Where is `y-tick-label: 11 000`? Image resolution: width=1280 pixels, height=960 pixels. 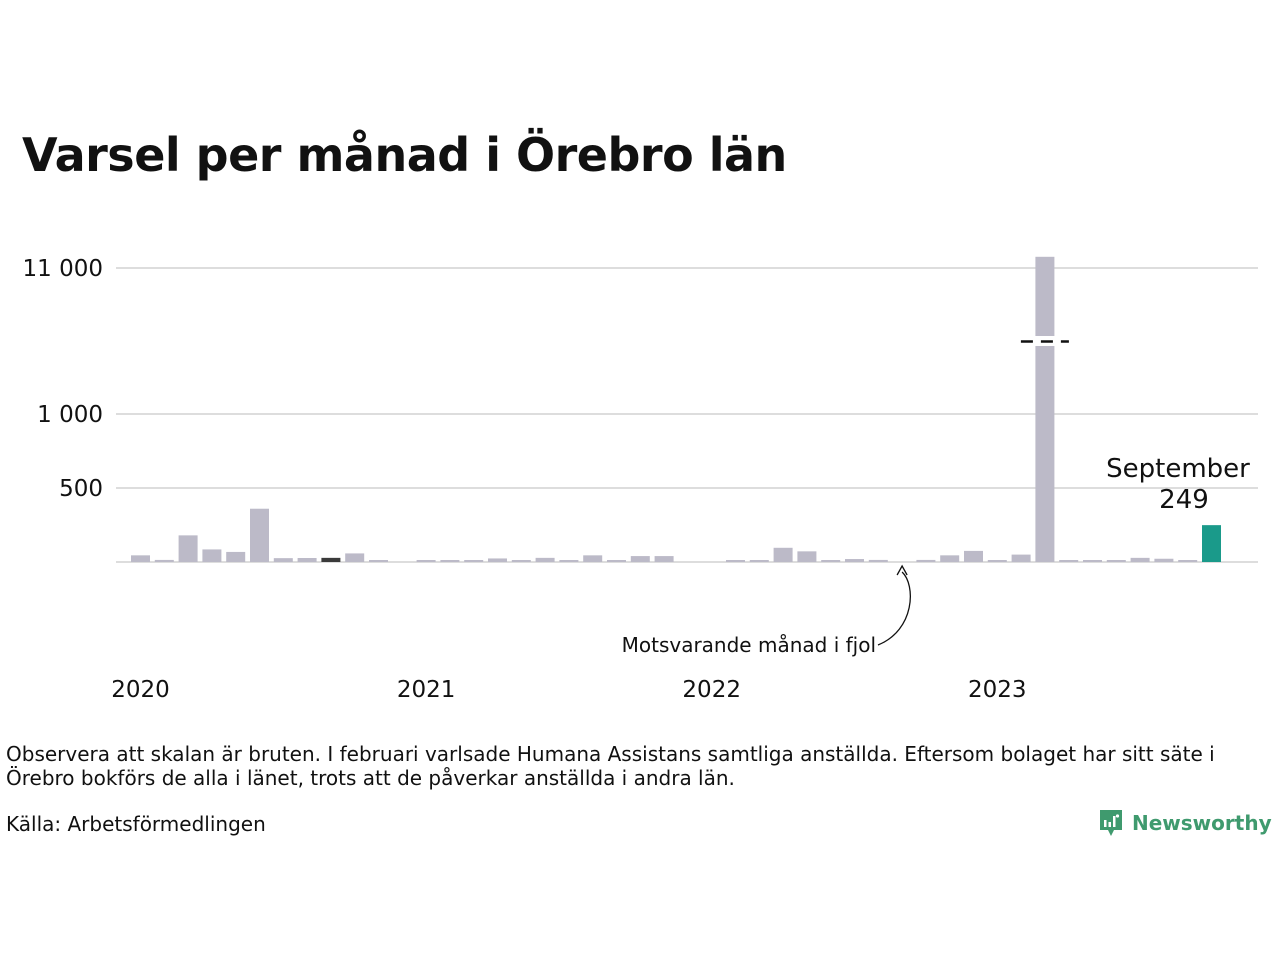
y-tick-label: 11 000 is located at coordinates (63, 269).